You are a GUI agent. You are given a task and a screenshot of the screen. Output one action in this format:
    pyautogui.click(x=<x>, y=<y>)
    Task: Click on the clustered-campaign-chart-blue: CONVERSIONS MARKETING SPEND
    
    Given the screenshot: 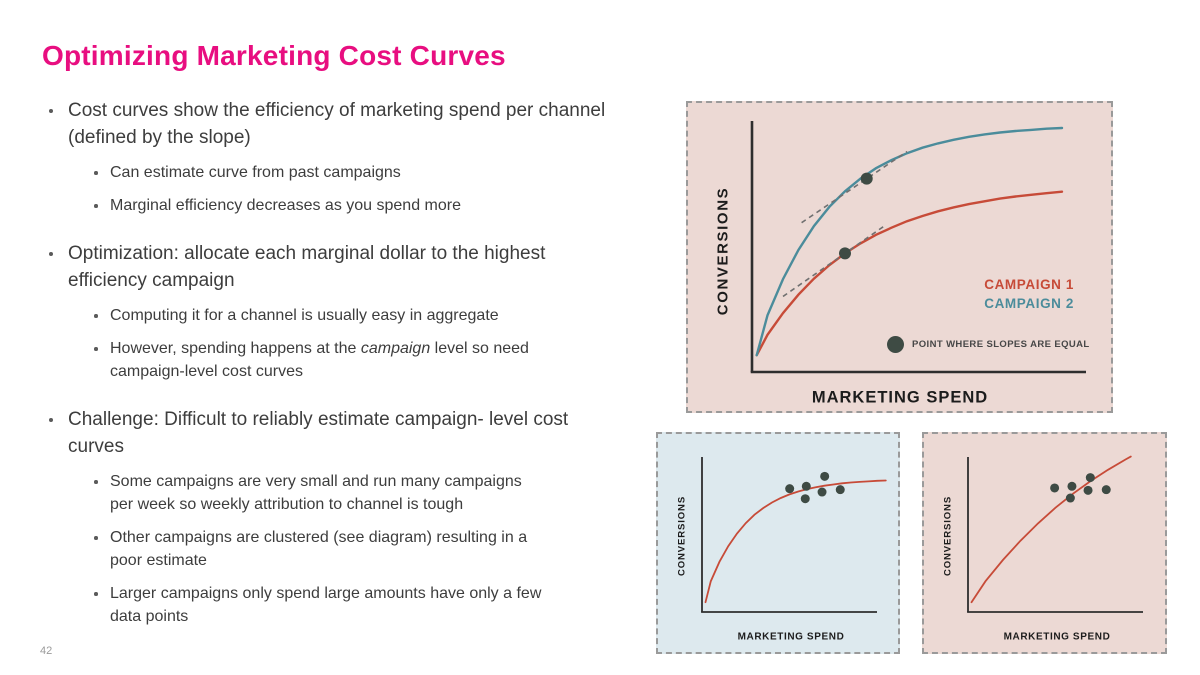 What is the action you would take?
    pyautogui.click(x=778, y=543)
    